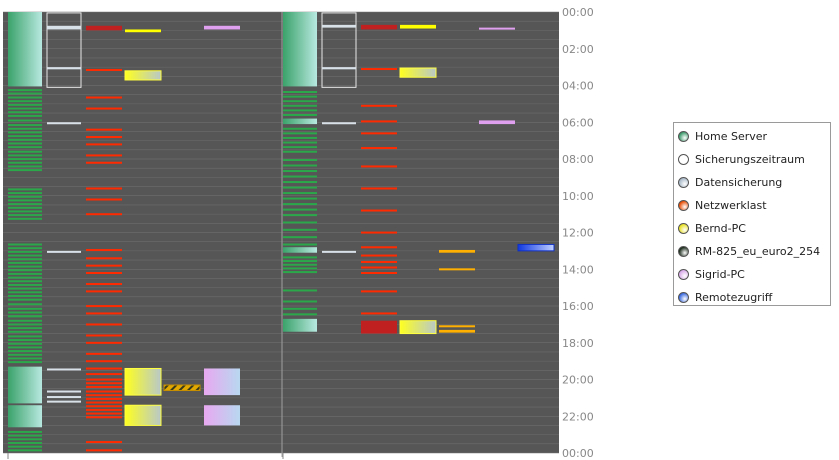  Describe the element at coordinates (754, 251) in the screenshot. I see `legend-item: RM-825_eu_euro2_254` at that location.